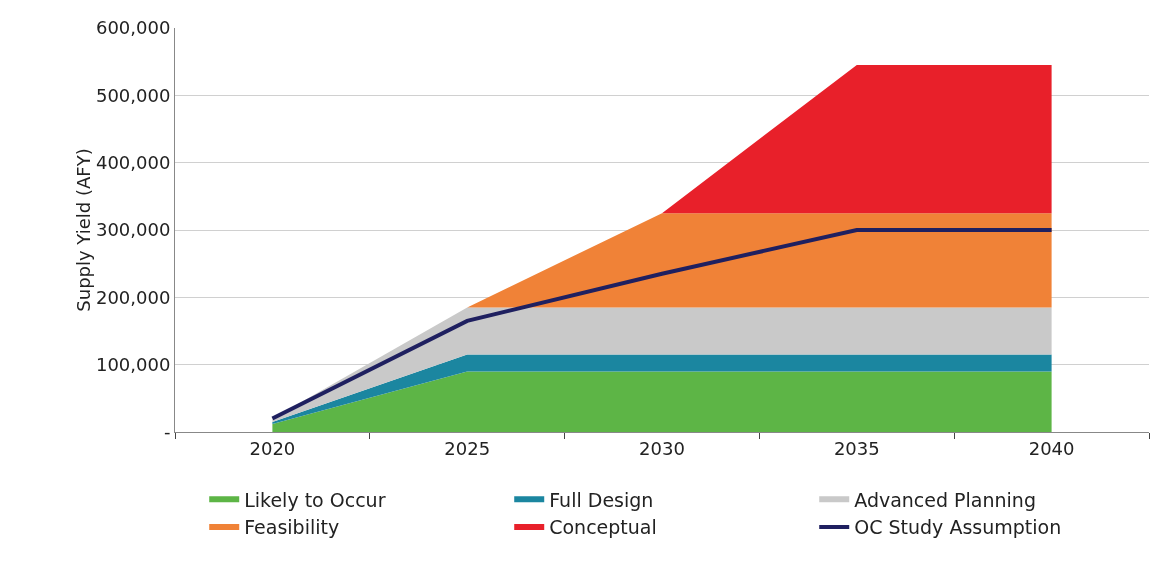 This screenshot has height=562, width=1154. Describe the element at coordinates (856, 448) in the screenshot. I see `x-tick-label: 2035` at that location.